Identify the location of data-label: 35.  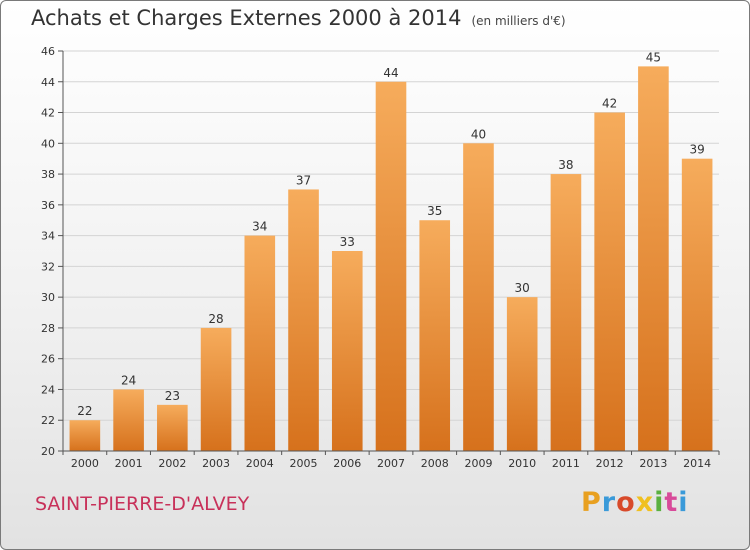
(434, 211).